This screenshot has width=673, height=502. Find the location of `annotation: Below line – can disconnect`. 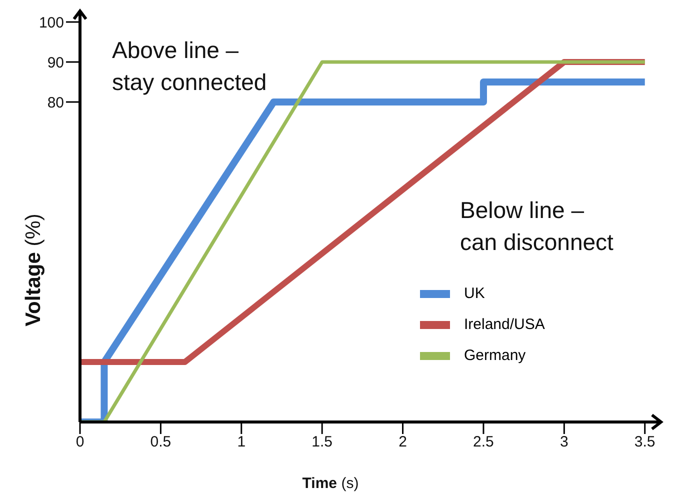

annotation: Below line – can disconnect is located at coordinates (537, 226).